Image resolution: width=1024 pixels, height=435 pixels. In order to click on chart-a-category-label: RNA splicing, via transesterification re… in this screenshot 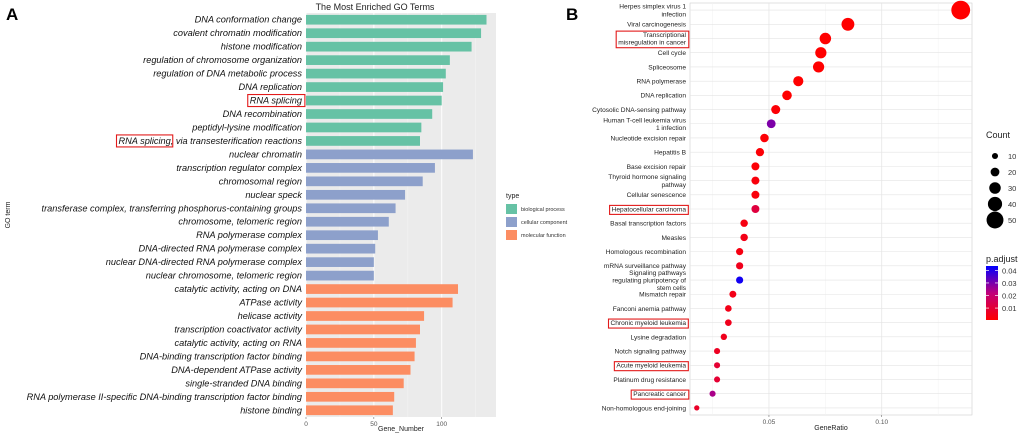, I will do `click(211, 141)`.